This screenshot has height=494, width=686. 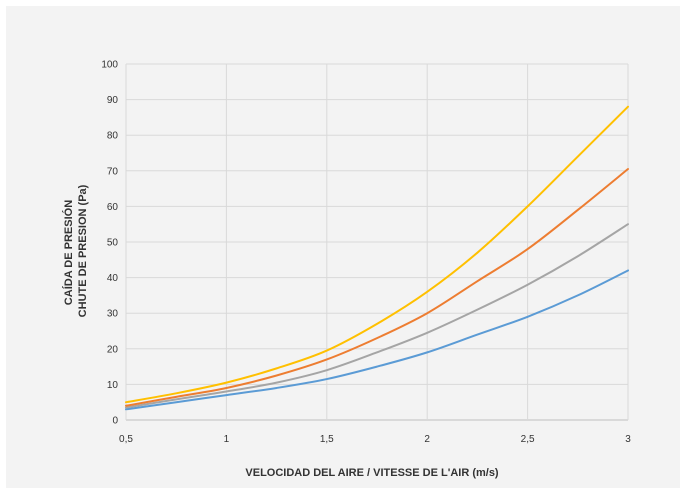 What do you see at coordinates (113, 349) in the screenshot?
I see `y-tick-label: 20` at bounding box center [113, 349].